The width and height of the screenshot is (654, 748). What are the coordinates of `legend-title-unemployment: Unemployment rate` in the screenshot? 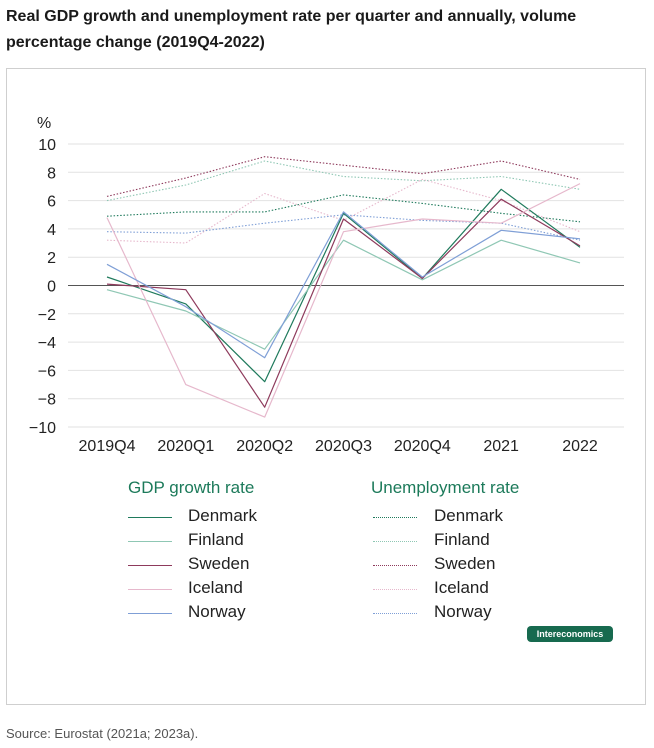 It's located at (445, 487).